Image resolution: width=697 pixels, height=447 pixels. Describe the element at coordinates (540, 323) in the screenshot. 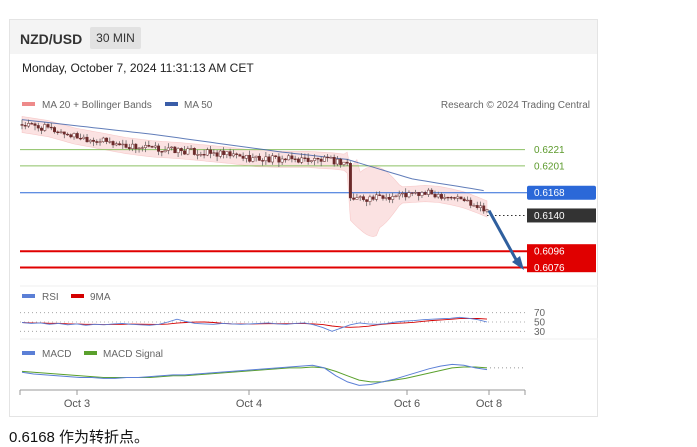

I see `rsi-level-label: 50` at that location.